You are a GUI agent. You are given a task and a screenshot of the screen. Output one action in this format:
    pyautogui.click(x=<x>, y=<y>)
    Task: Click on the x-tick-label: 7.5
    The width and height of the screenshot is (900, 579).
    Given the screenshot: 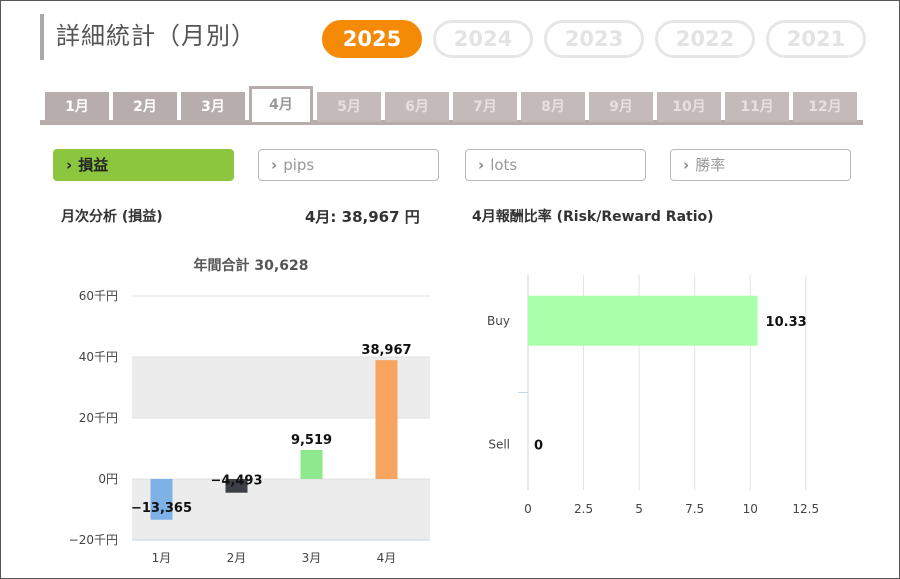 What is the action you would take?
    pyautogui.click(x=694, y=509)
    